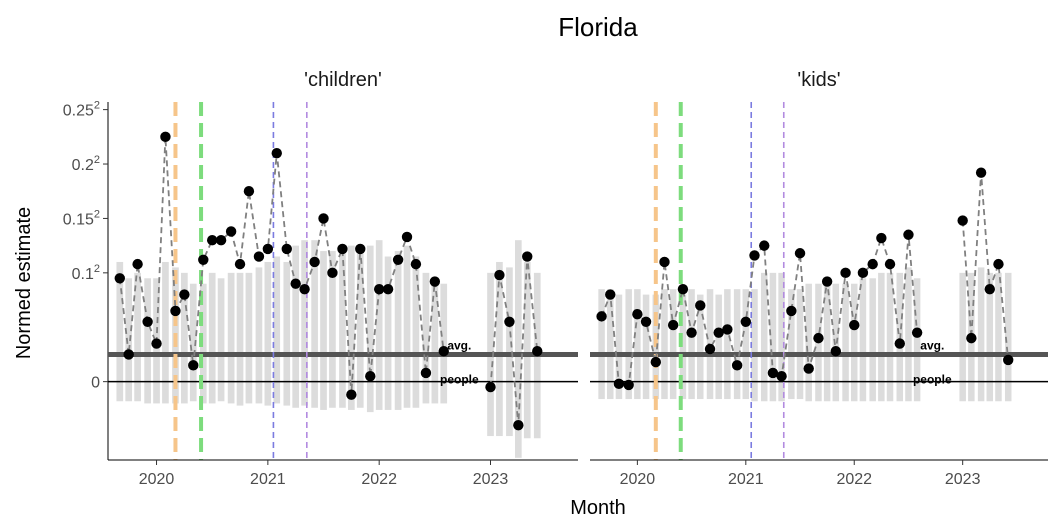  What do you see at coordinates (95, 383) in the screenshot?
I see `y-tick-label: 0` at bounding box center [95, 383].